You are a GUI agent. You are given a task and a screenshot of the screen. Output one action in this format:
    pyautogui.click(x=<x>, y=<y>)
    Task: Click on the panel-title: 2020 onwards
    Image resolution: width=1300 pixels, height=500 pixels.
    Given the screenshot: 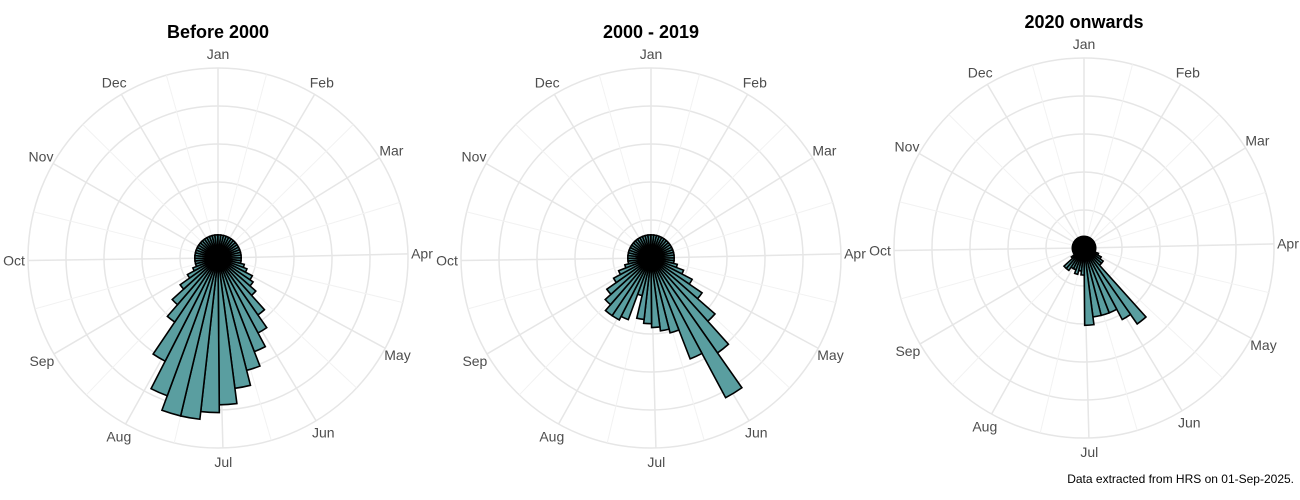 What is the action you would take?
    pyautogui.click(x=1083, y=22)
    